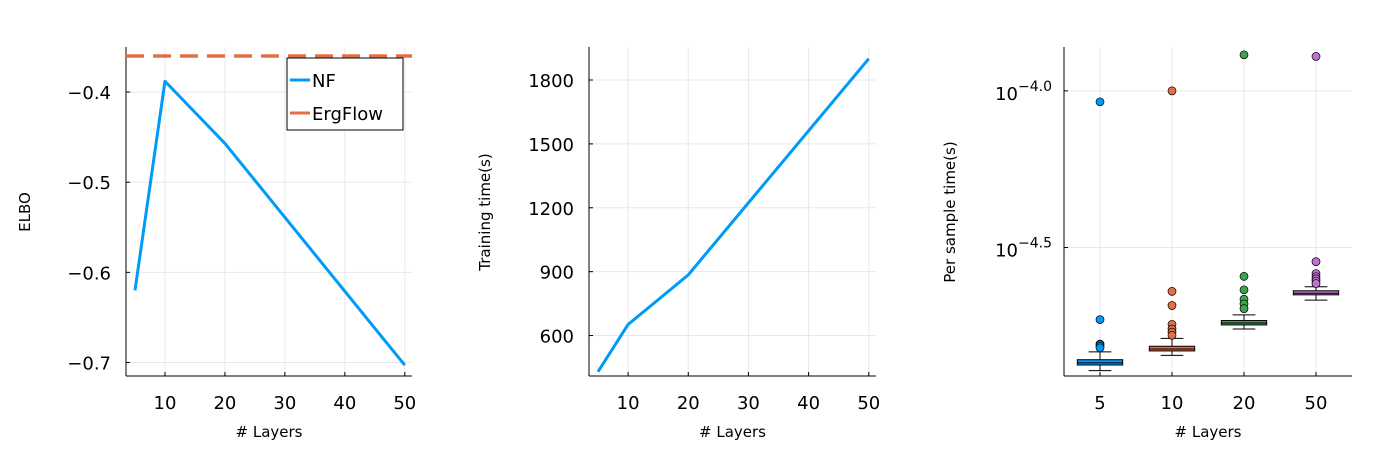 Image resolution: width=1400 pixels, height=450 pixels. I want to click on y-tick-label: 10−4.0, so click(1023, 92).